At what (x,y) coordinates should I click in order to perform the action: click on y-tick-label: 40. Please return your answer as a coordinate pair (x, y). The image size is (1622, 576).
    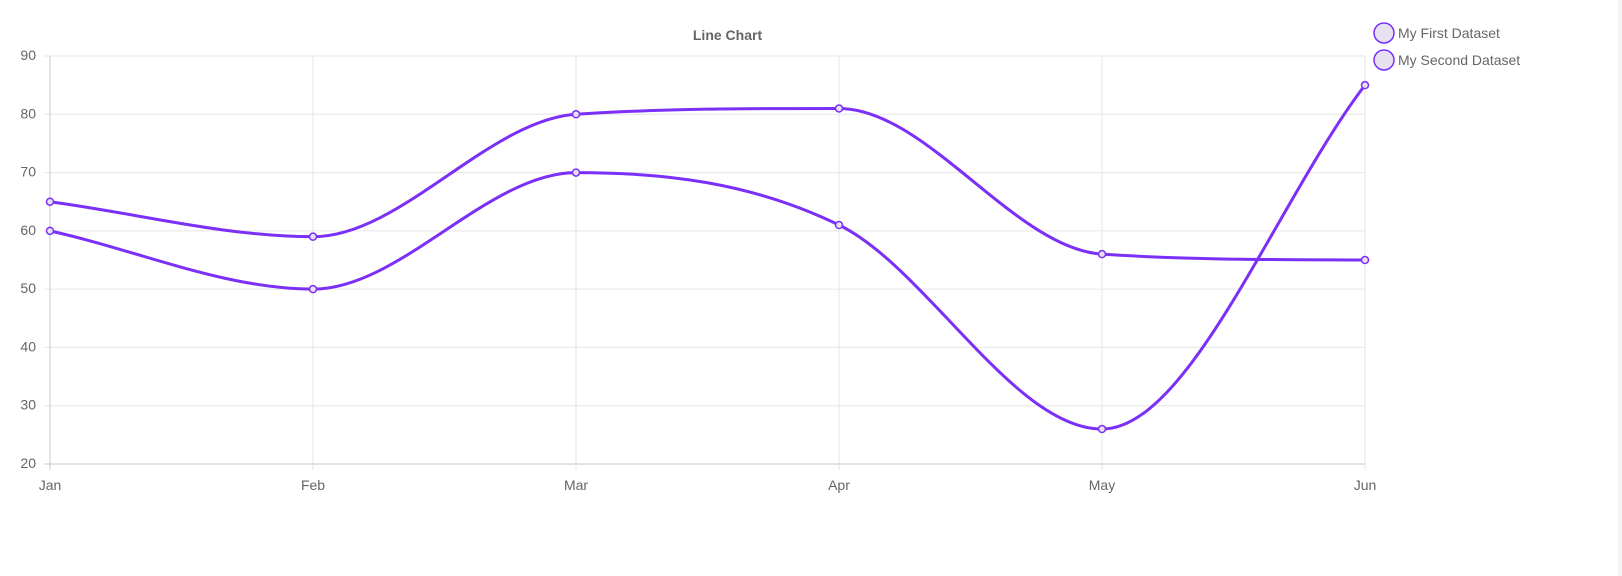
    Looking at the image, I should click on (28, 346).